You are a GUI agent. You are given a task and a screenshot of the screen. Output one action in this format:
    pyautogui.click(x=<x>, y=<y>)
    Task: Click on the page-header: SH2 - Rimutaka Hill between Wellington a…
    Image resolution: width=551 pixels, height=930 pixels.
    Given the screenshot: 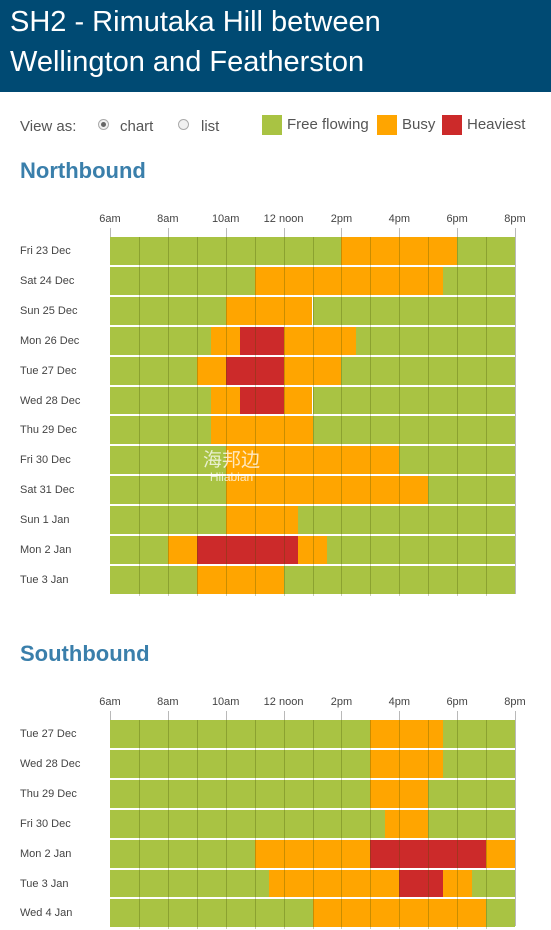 What is the action you would take?
    pyautogui.click(x=275, y=46)
    